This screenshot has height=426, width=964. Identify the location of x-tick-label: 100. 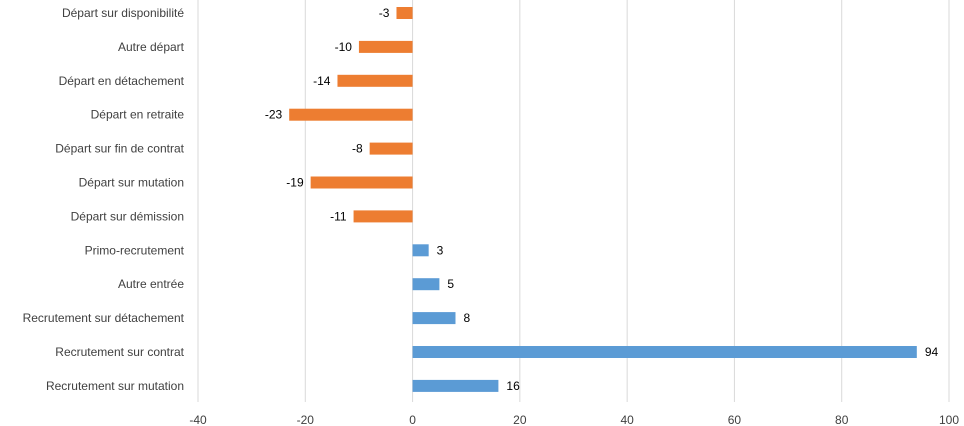
(949, 419).